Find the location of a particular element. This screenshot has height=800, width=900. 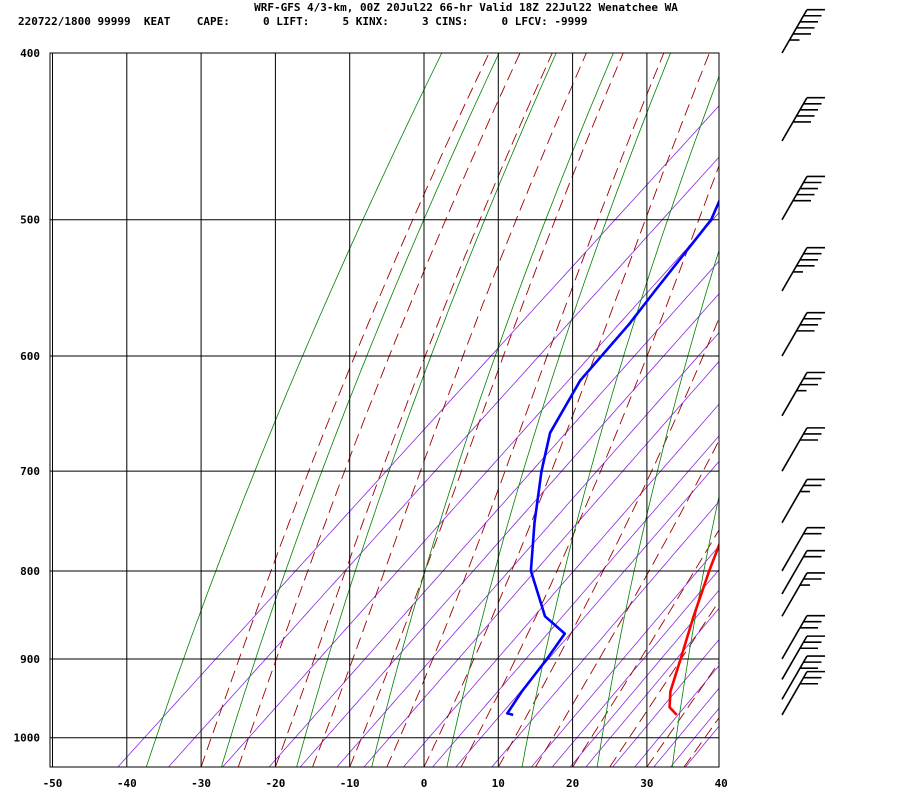

y-tick-label: 400 is located at coordinates (30, 53).